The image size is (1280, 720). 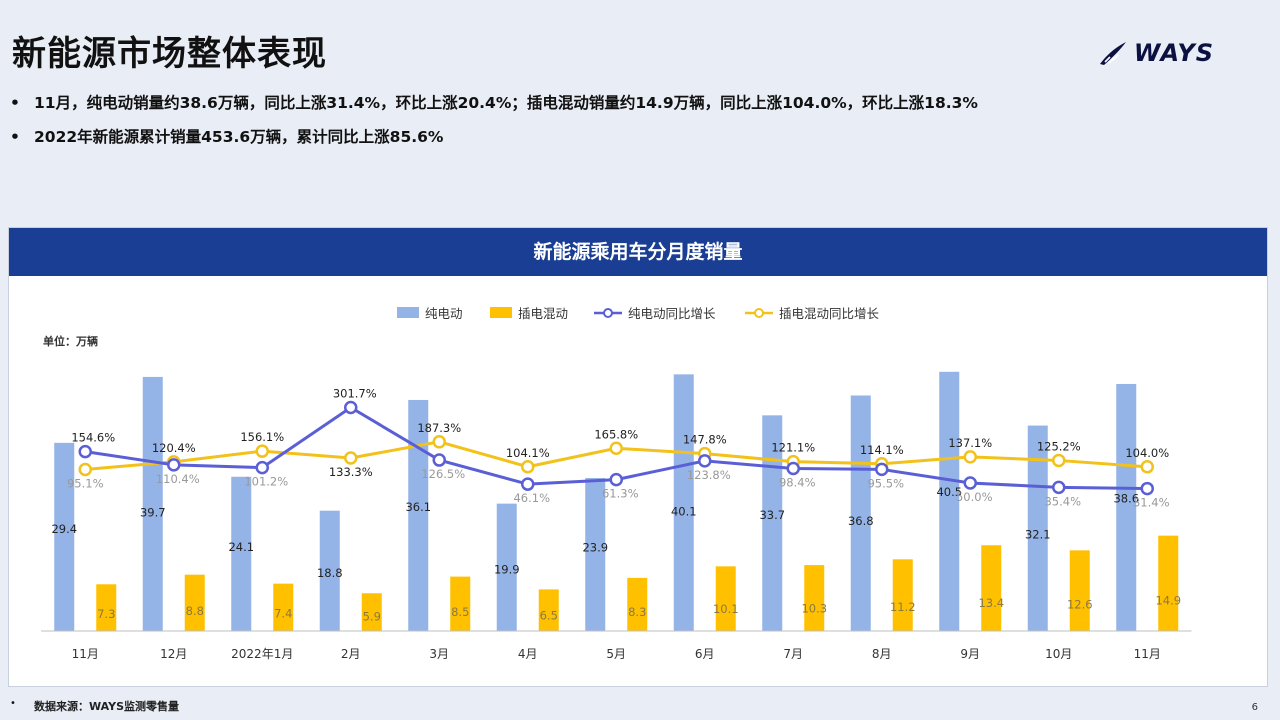 I want to click on phev-growth-label: 156.1%, so click(x=262, y=437).